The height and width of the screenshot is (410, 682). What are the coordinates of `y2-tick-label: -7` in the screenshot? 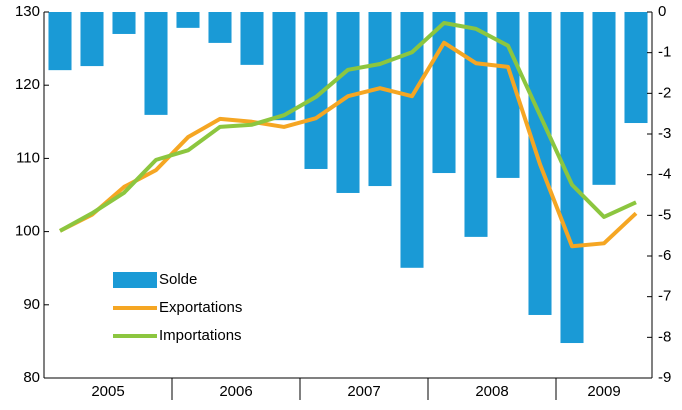 It's located at (664, 296).